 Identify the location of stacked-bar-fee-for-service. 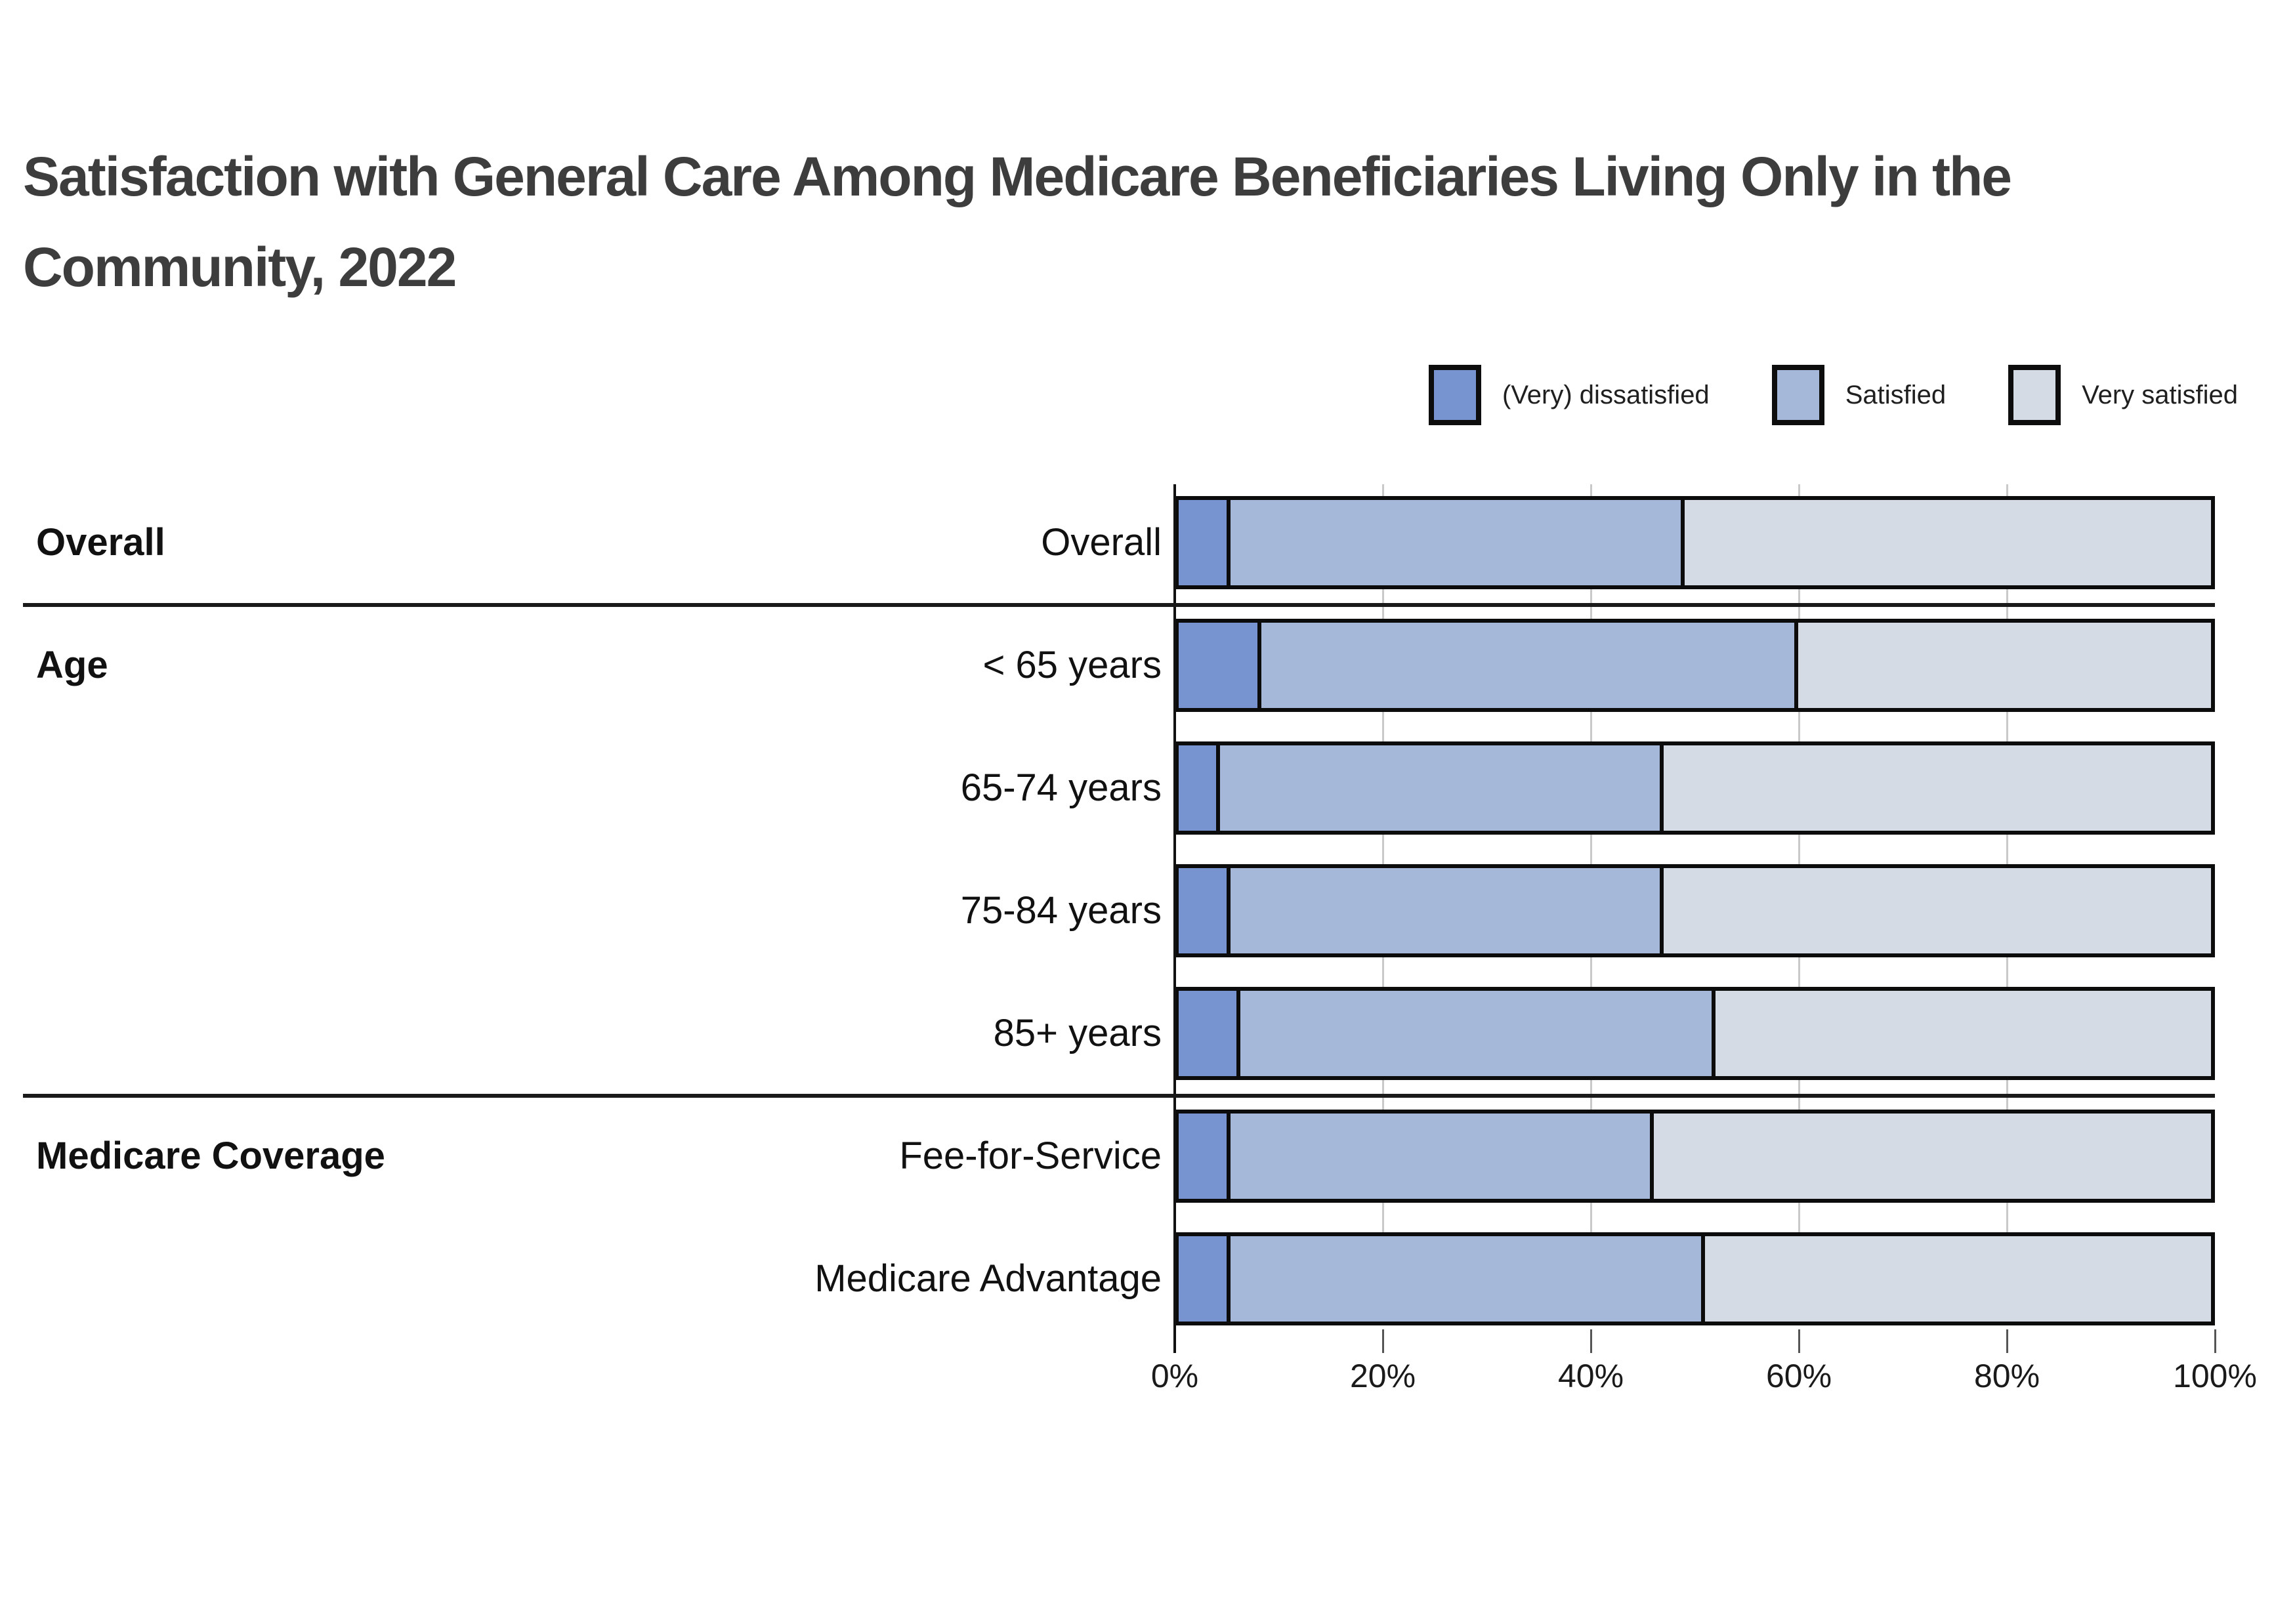
(1695, 1156).